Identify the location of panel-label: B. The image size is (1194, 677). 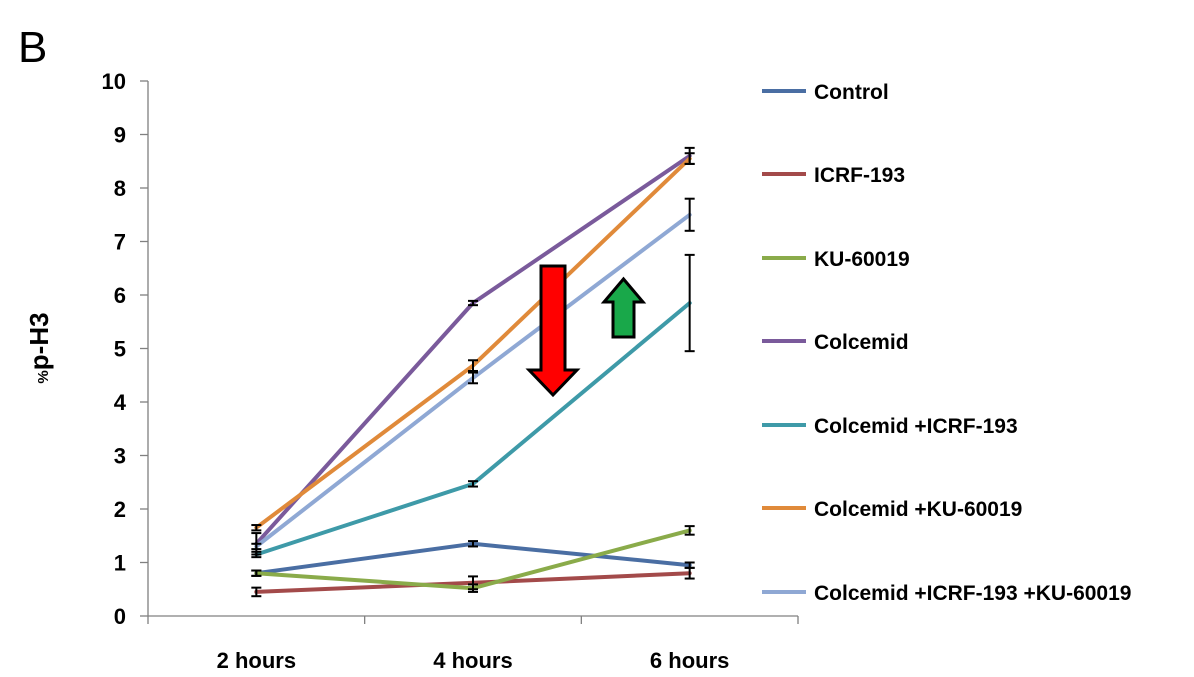
(32, 47).